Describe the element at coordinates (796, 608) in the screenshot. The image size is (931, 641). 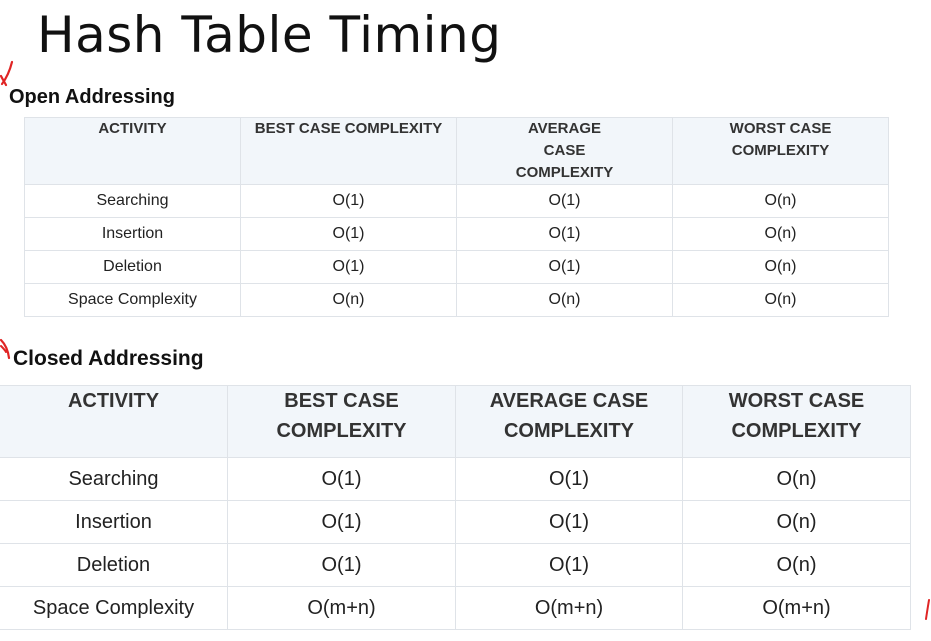
I see `cell-worst-case: O(m+n)` at that location.